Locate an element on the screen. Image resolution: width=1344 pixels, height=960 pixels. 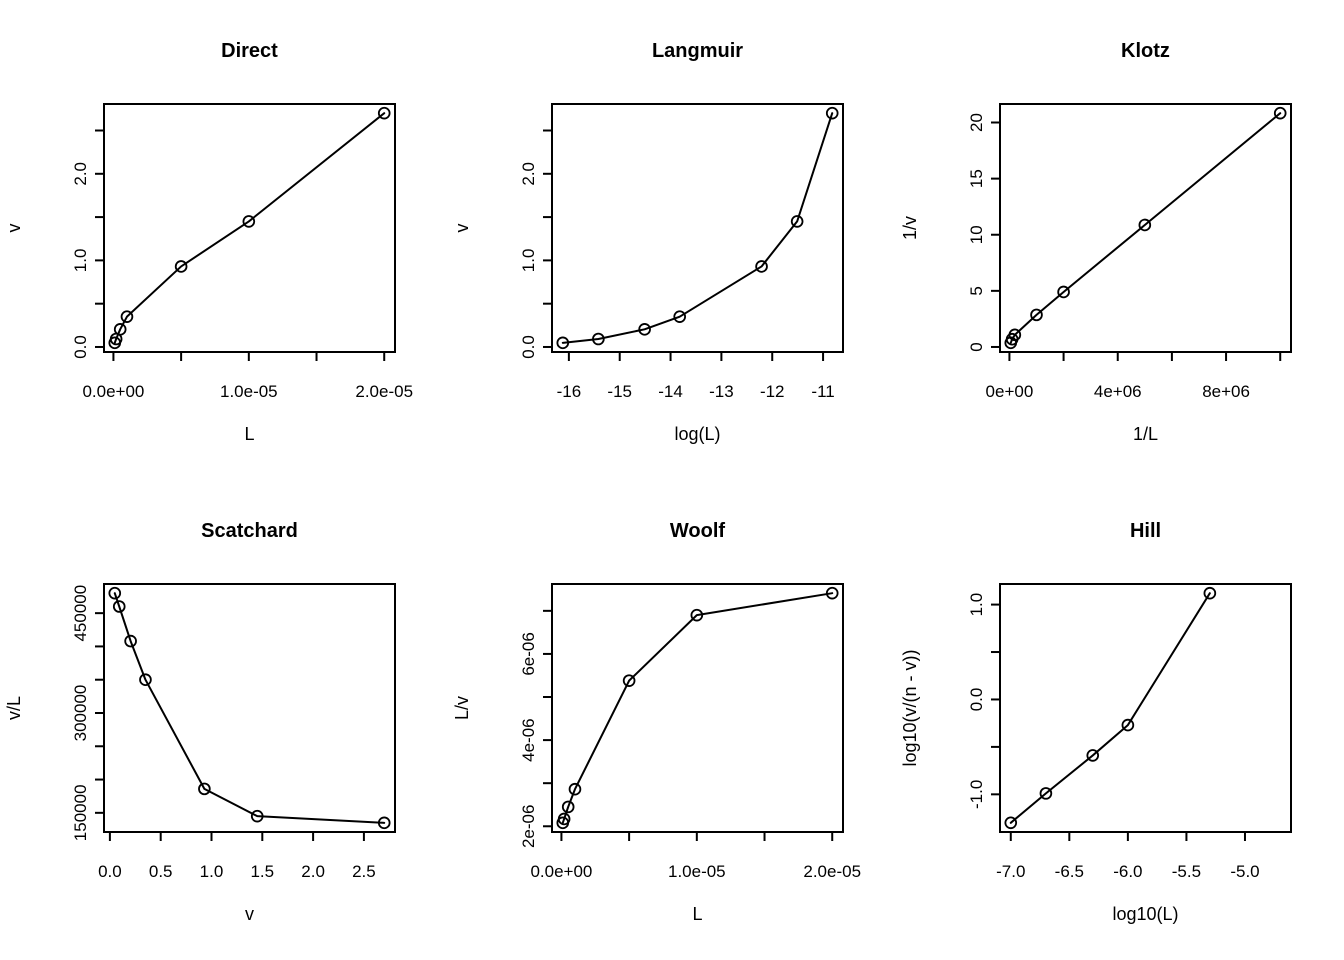
x-tick-label: 2.5 is located at coordinates (364, 871).